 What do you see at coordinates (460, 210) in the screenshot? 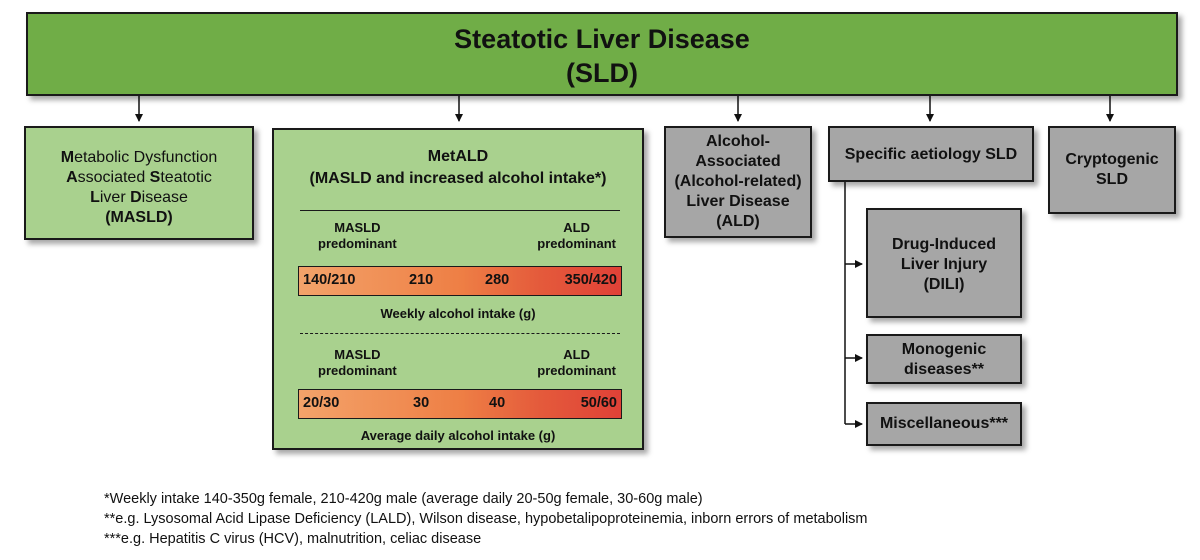
I see `metald-divider` at bounding box center [460, 210].